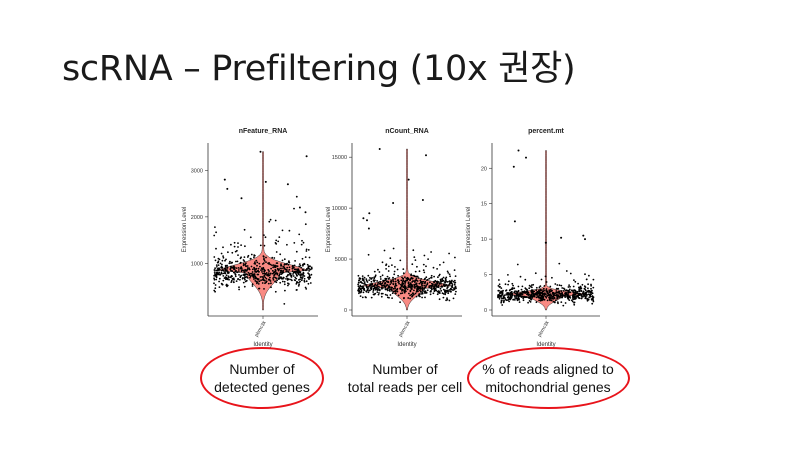 This screenshot has width=800, height=450. What do you see at coordinates (405, 369) in the screenshot?
I see `caption-line: Number of` at bounding box center [405, 369].